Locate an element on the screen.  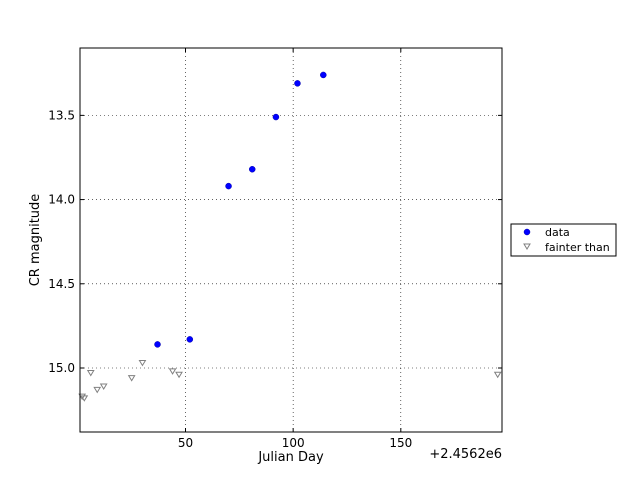
legend-marker-fainter is located at coordinates (527, 246).